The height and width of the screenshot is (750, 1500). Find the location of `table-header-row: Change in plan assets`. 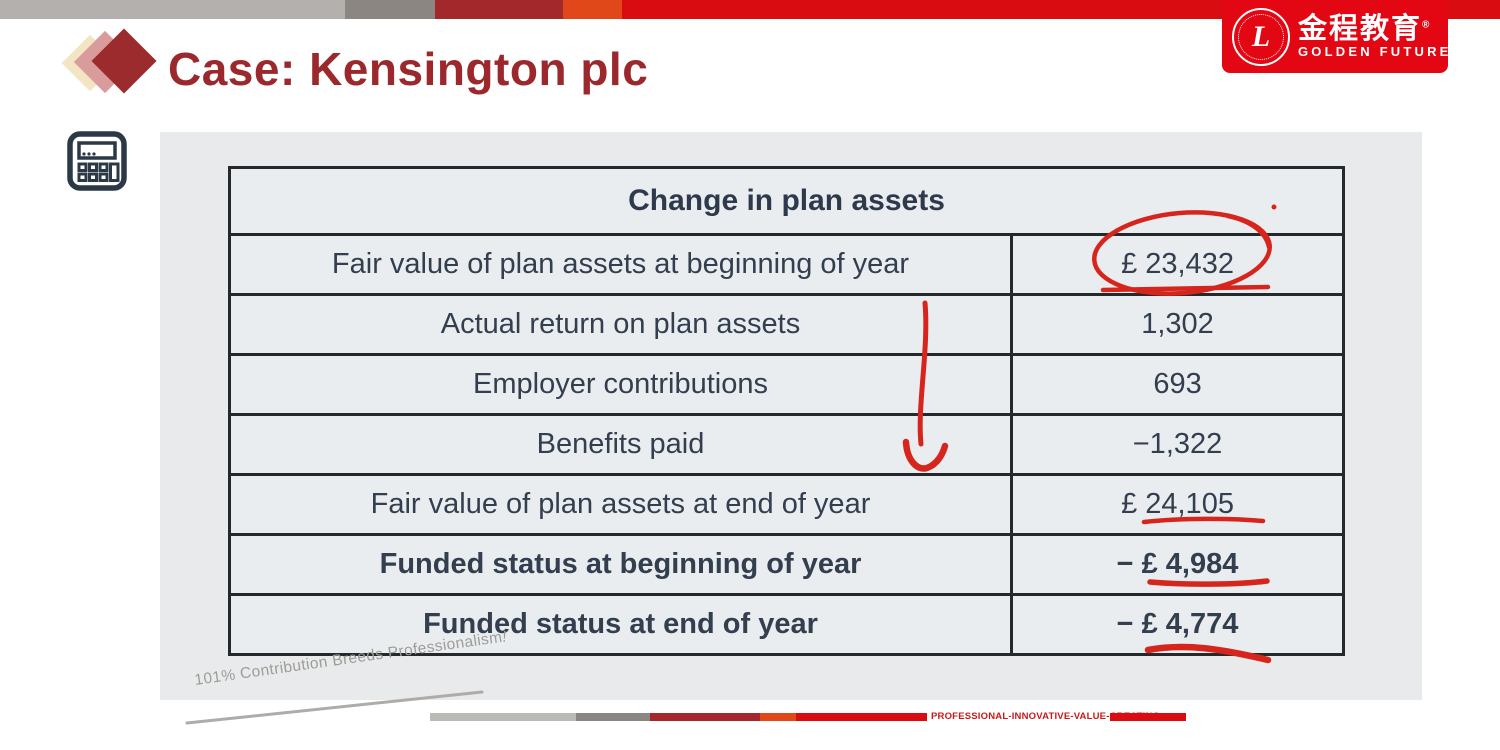

table-header-row: Change in plan assets is located at coordinates (786, 201).